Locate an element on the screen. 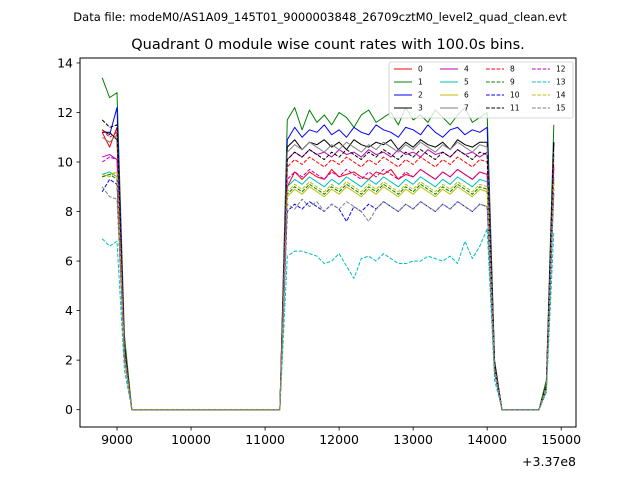 This screenshot has width=640, height=480. legend-label-12: 12 is located at coordinates (561, 69).